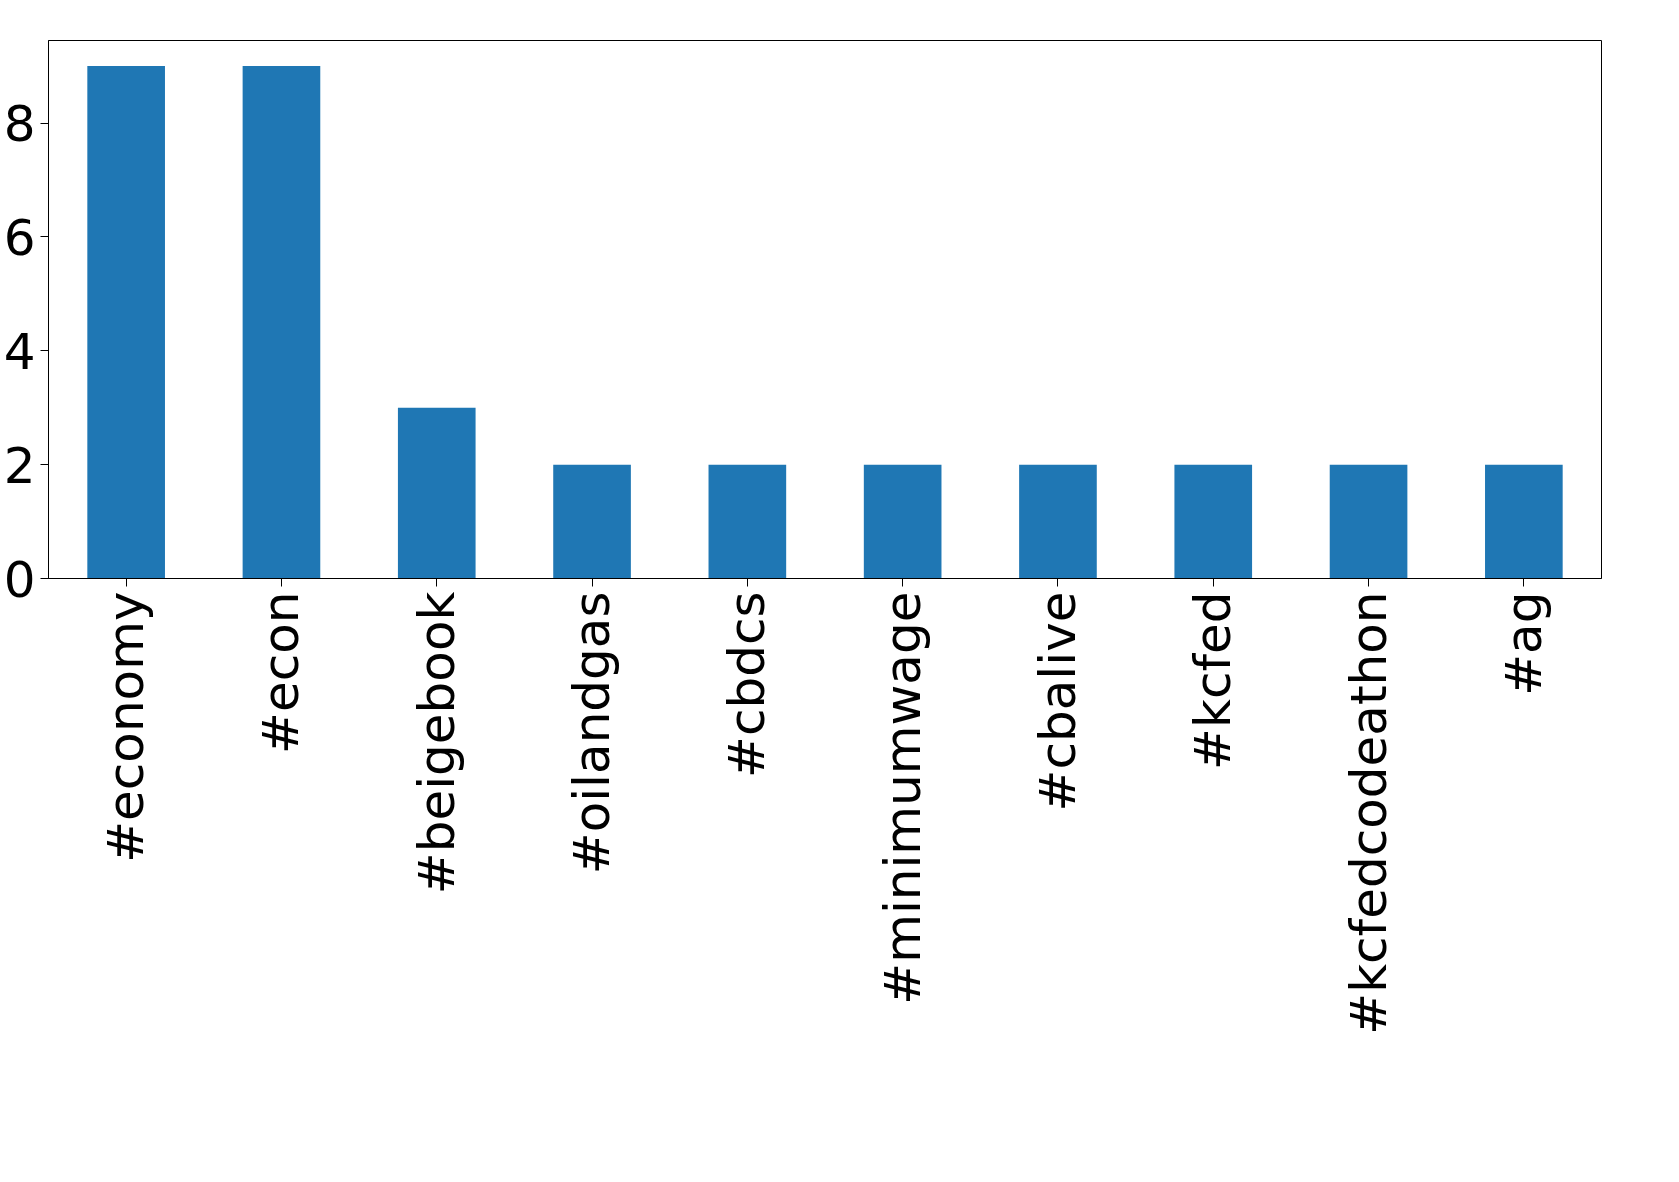 This screenshot has height=1182, width=1679. Describe the element at coordinates (1523, 643) in the screenshot. I see `x-tick-label: #ag` at that location.